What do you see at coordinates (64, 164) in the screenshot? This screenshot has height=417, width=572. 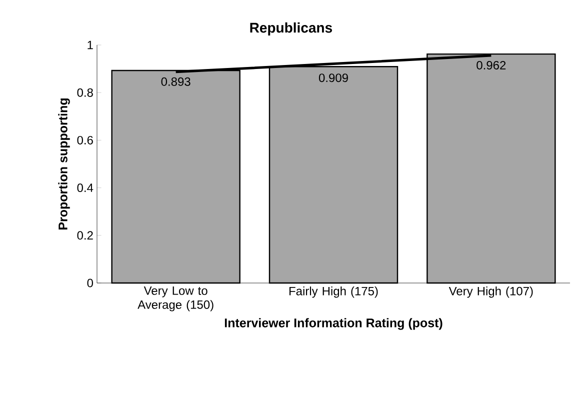 I see `y-axis-title: Proportion supporting` at bounding box center [64, 164].